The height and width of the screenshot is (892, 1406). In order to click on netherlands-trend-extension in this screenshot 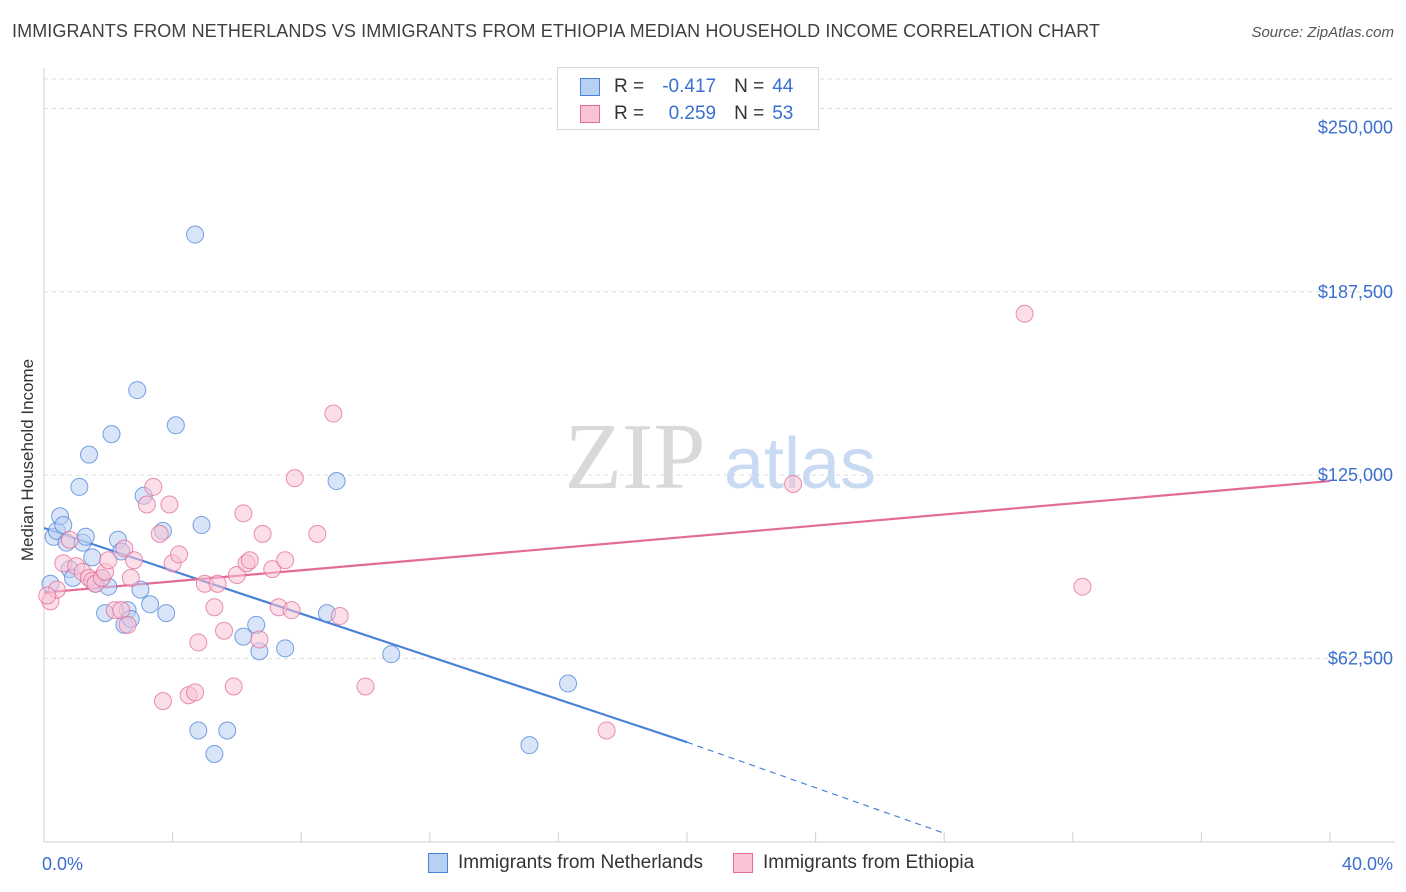, I will do `click(815, 787)`.